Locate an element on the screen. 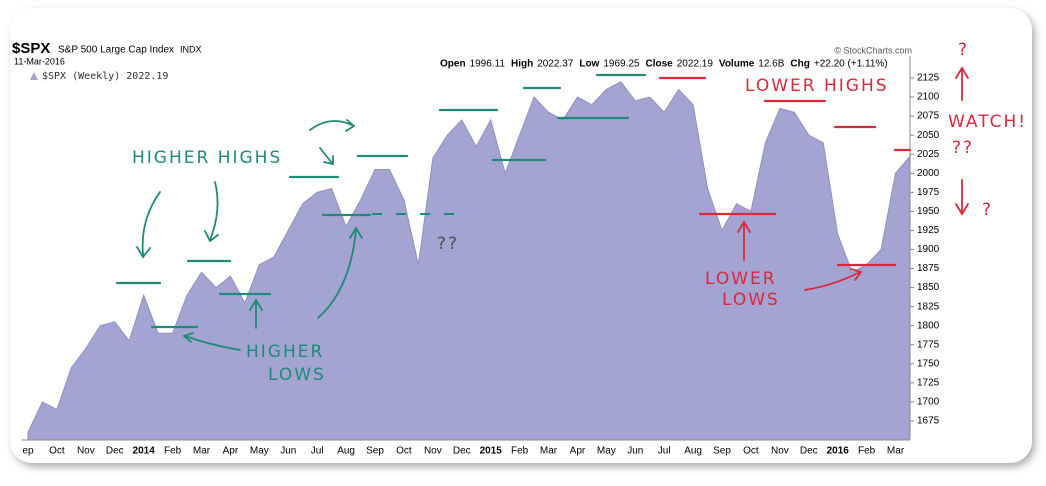 This screenshot has width=1046, height=486. stat-label: High is located at coordinates (522, 64).